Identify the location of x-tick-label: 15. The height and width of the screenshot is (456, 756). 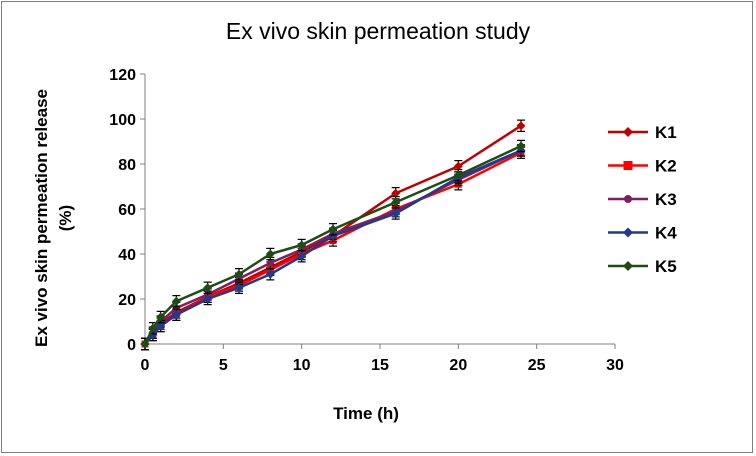
(380, 365).